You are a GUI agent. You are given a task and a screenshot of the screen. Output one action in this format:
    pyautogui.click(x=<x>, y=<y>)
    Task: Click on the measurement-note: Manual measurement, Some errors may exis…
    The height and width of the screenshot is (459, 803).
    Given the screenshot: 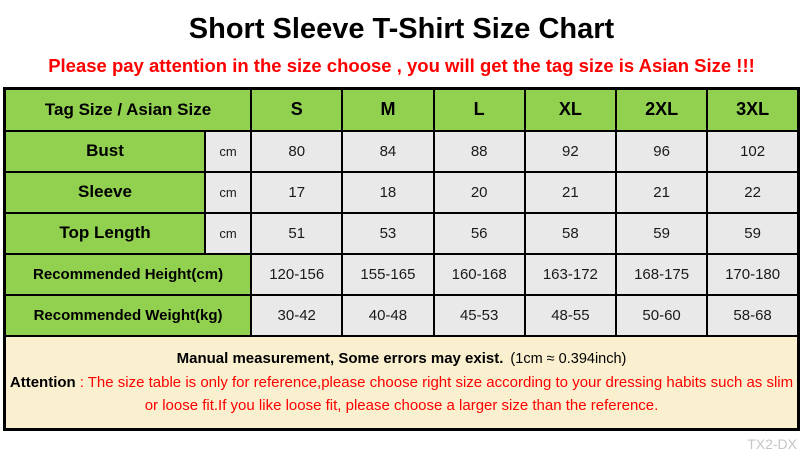 What is the action you would take?
    pyautogui.click(x=402, y=359)
    